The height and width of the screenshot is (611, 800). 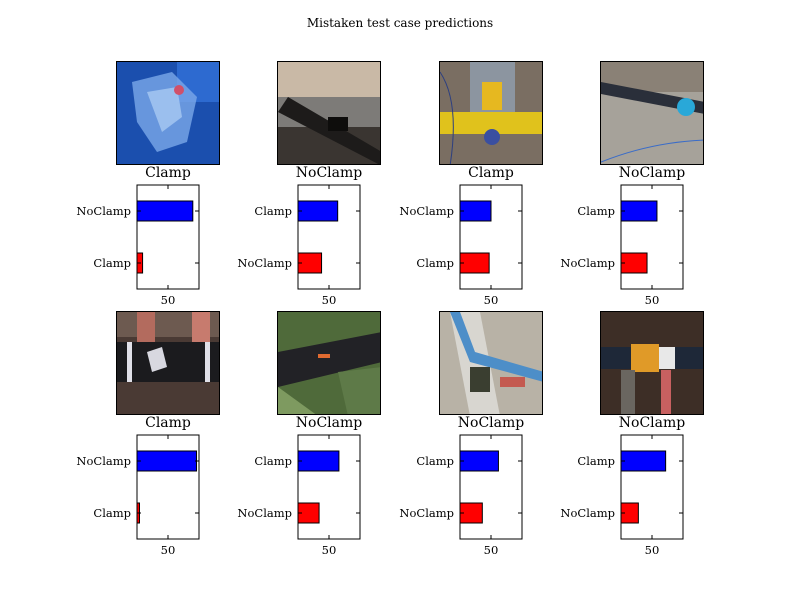 I want to click on pipe-over-lake-photo, so click(x=329, y=113).